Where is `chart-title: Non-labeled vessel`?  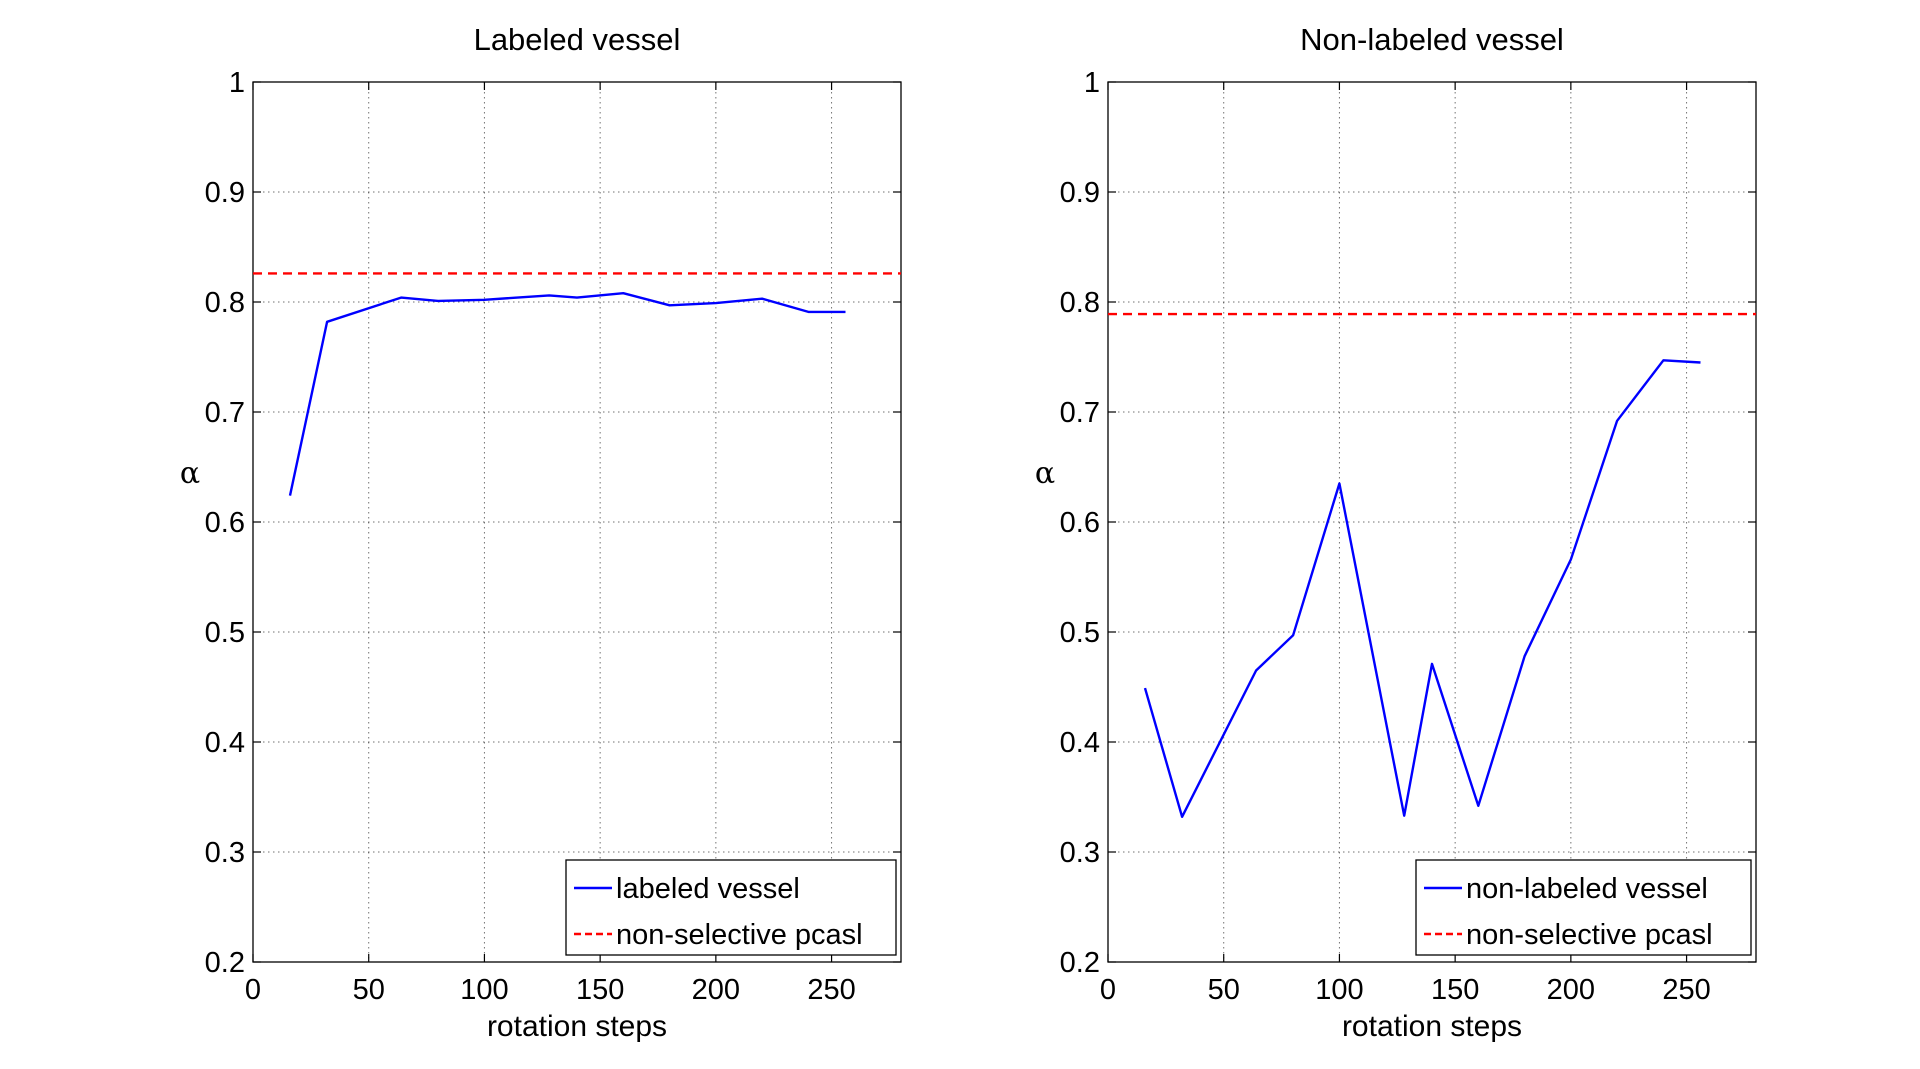 chart-title: Non-labeled vessel is located at coordinates (1432, 39).